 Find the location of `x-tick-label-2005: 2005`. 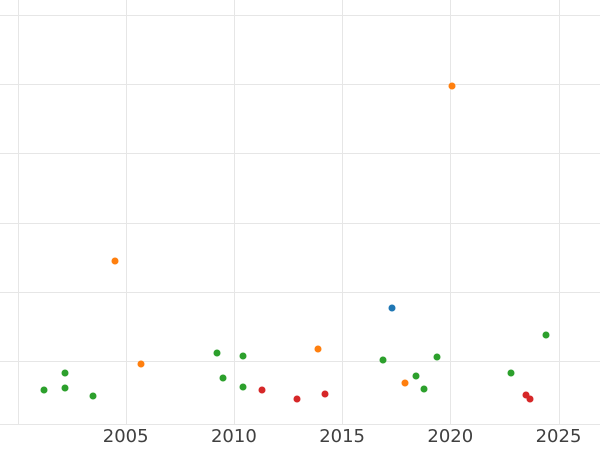

x-tick-label-2005: 2005 is located at coordinates (125, 436).